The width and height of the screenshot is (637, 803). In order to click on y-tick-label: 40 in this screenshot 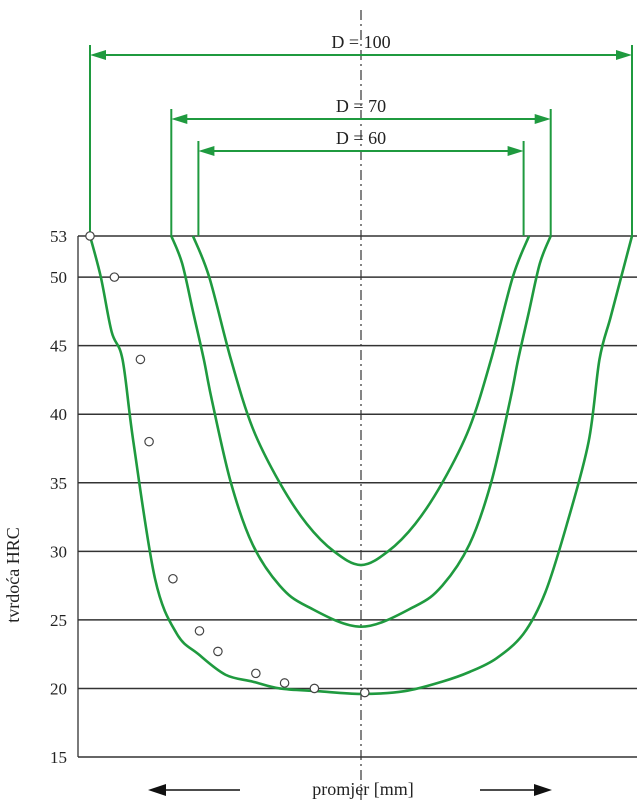, I will do `click(58, 414)`.